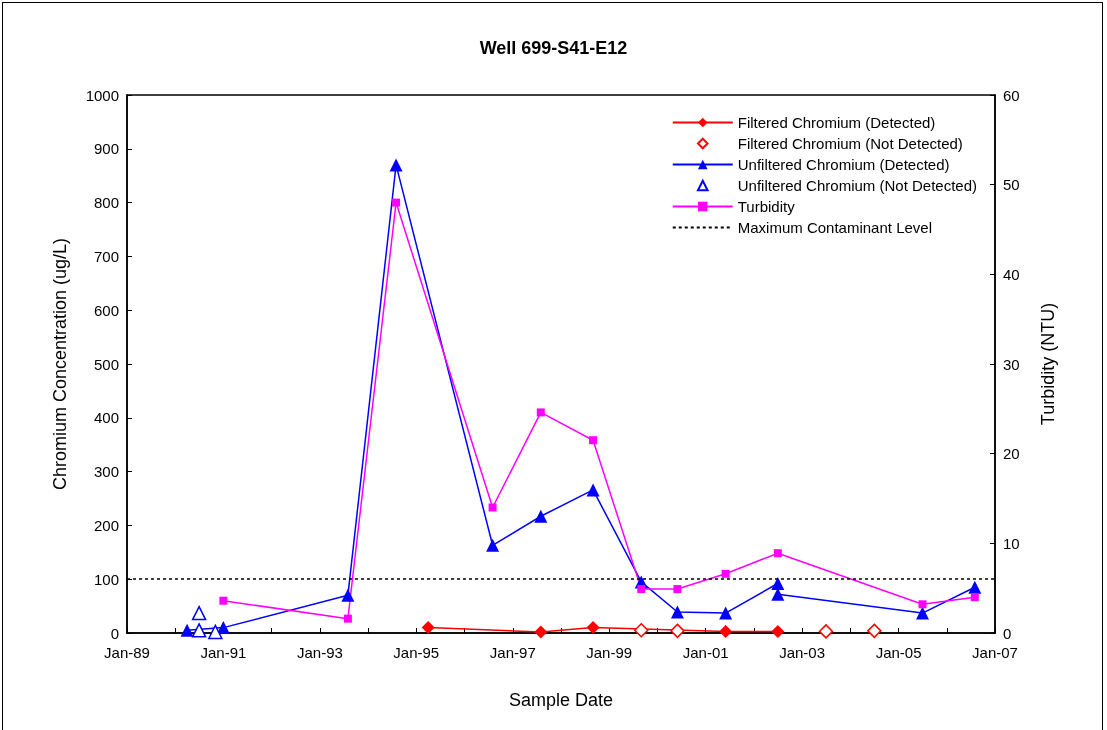 This screenshot has height=730, width=1107. Describe the element at coordinates (106, 418) in the screenshot. I see `y-tick-label: 400` at that location.